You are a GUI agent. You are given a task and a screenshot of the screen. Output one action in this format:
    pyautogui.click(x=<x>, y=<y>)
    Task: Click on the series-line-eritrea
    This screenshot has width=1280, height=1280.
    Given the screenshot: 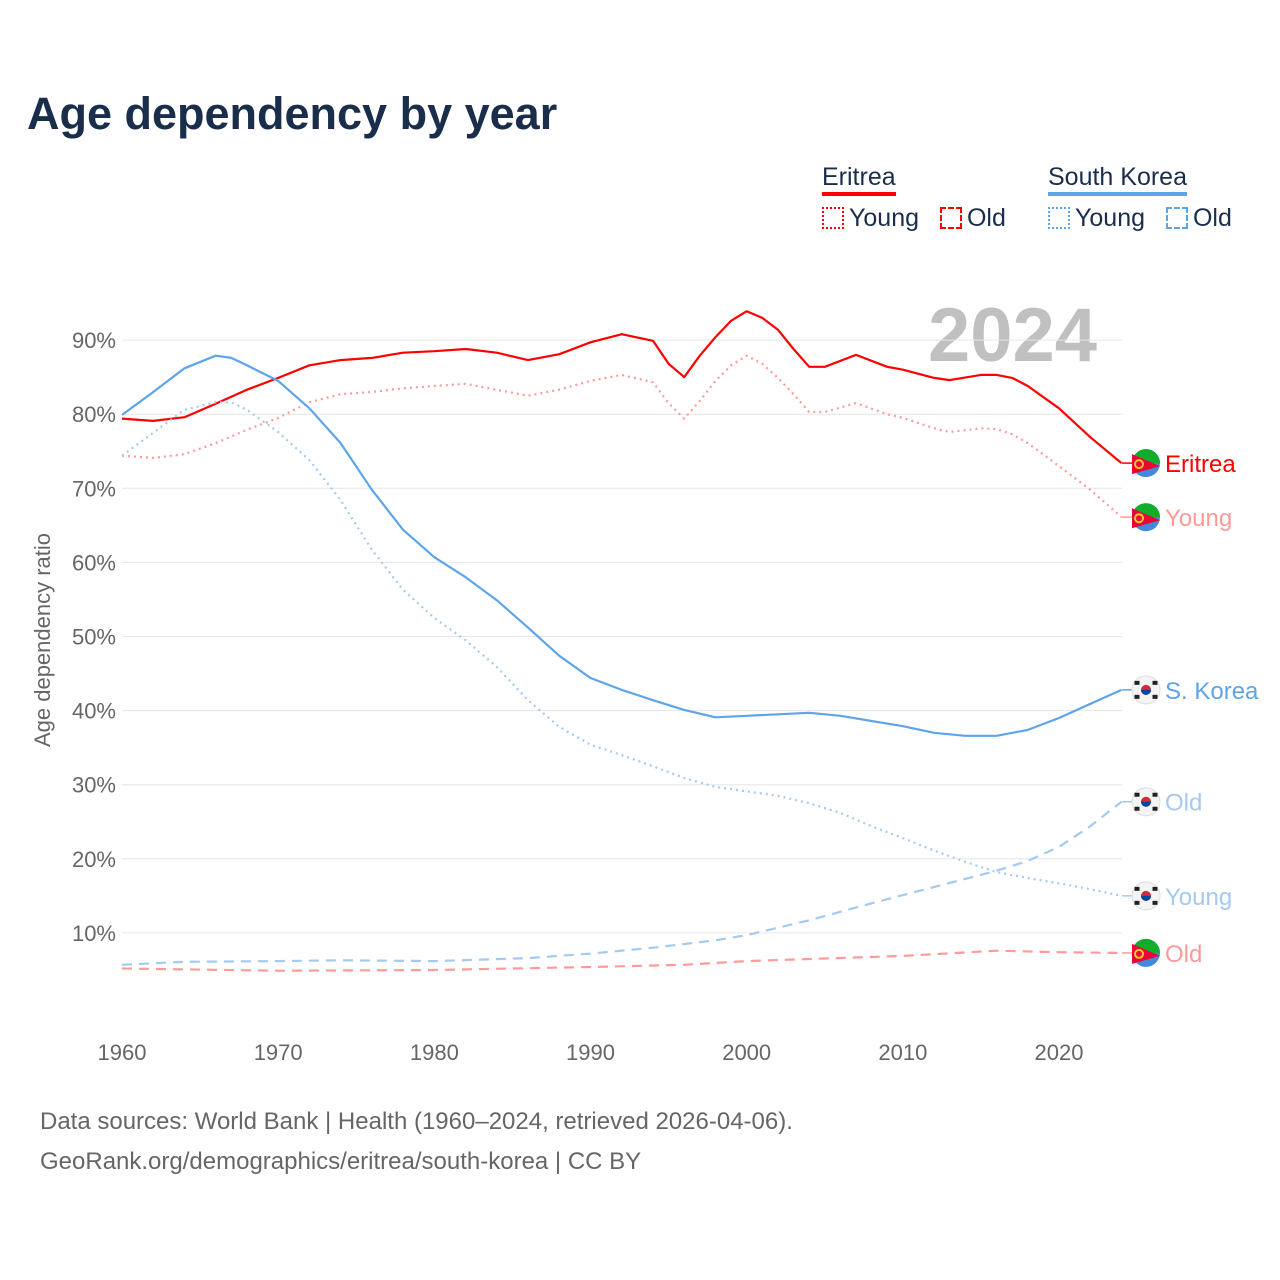 What is the action you would take?
    pyautogui.click(x=622, y=387)
    